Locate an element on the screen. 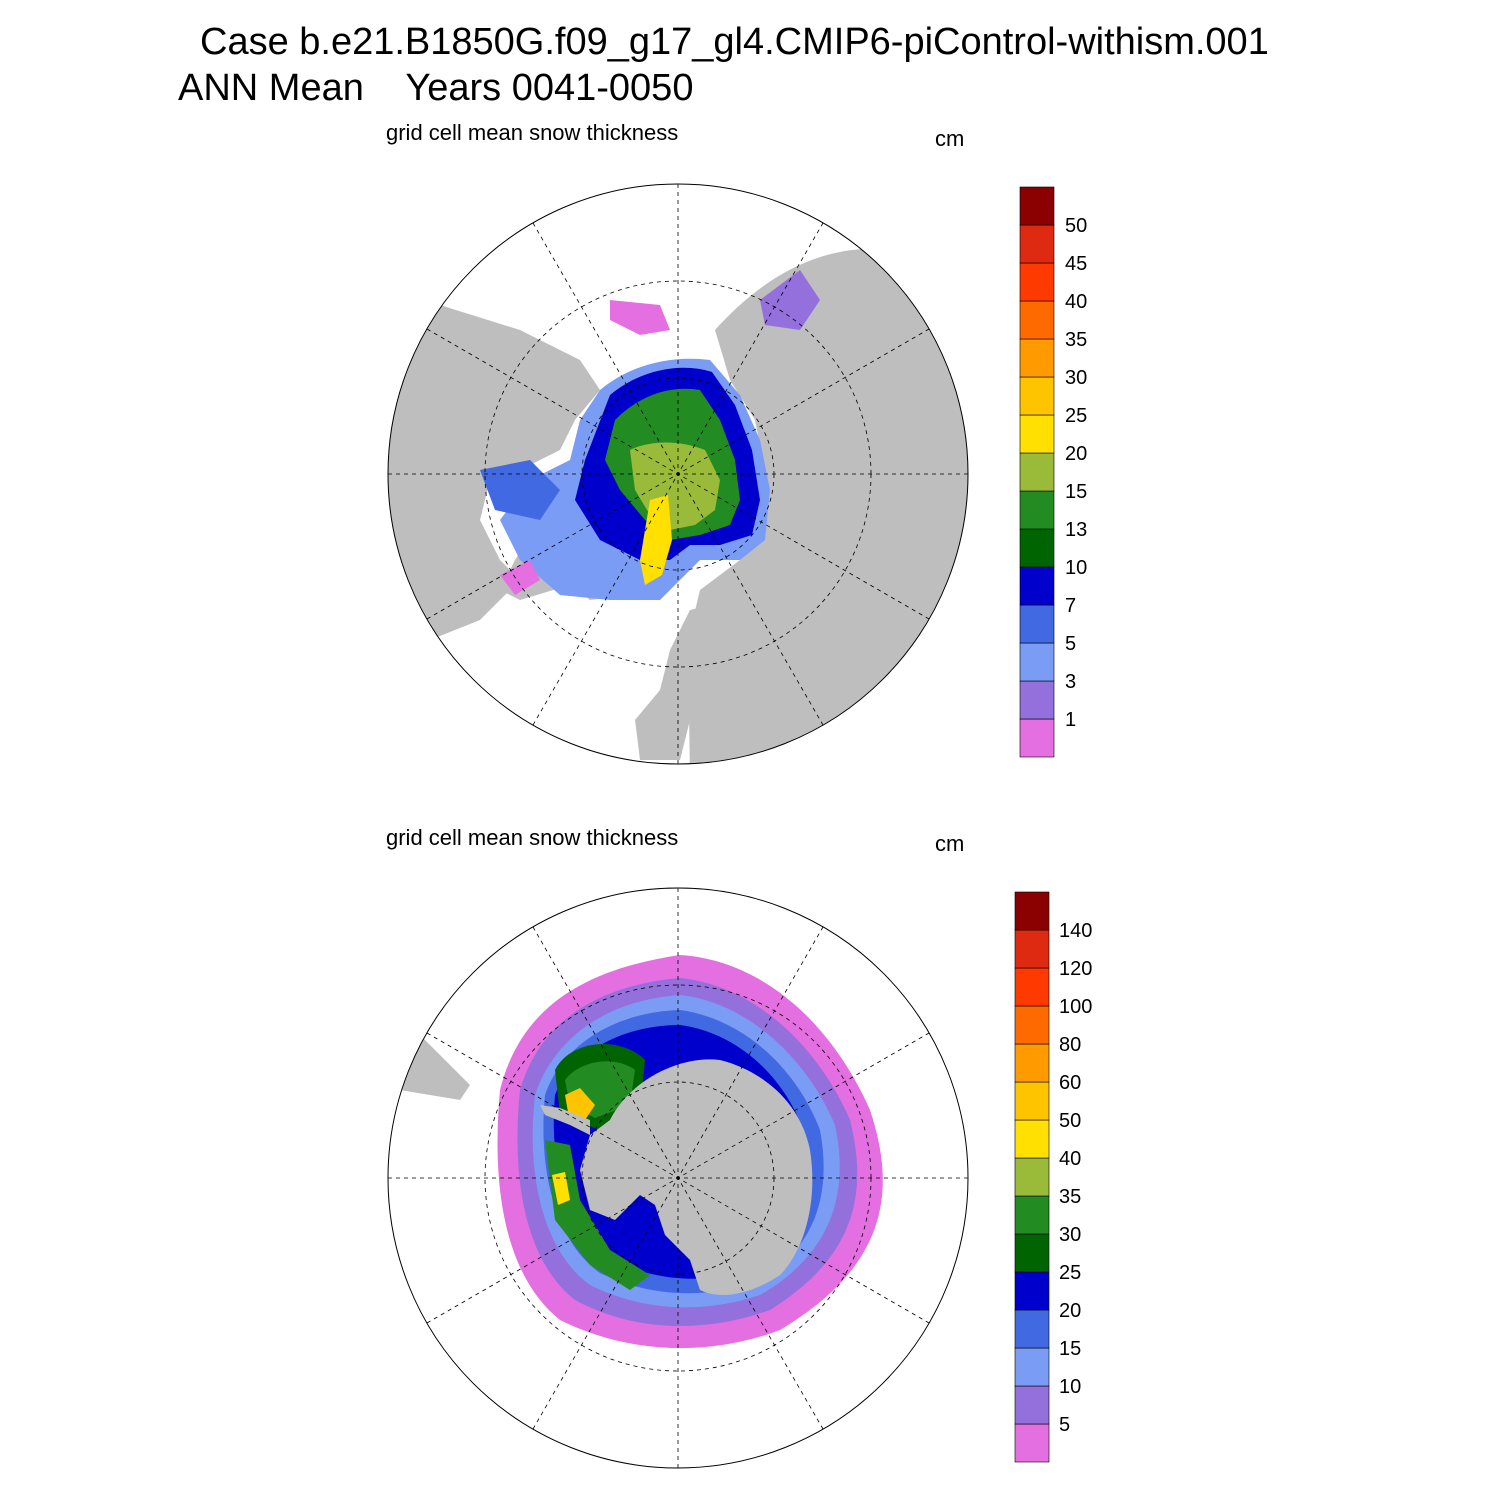 This screenshot has width=1500, height=1500. colorbar-tick-label: 120 is located at coordinates (1075, 969).